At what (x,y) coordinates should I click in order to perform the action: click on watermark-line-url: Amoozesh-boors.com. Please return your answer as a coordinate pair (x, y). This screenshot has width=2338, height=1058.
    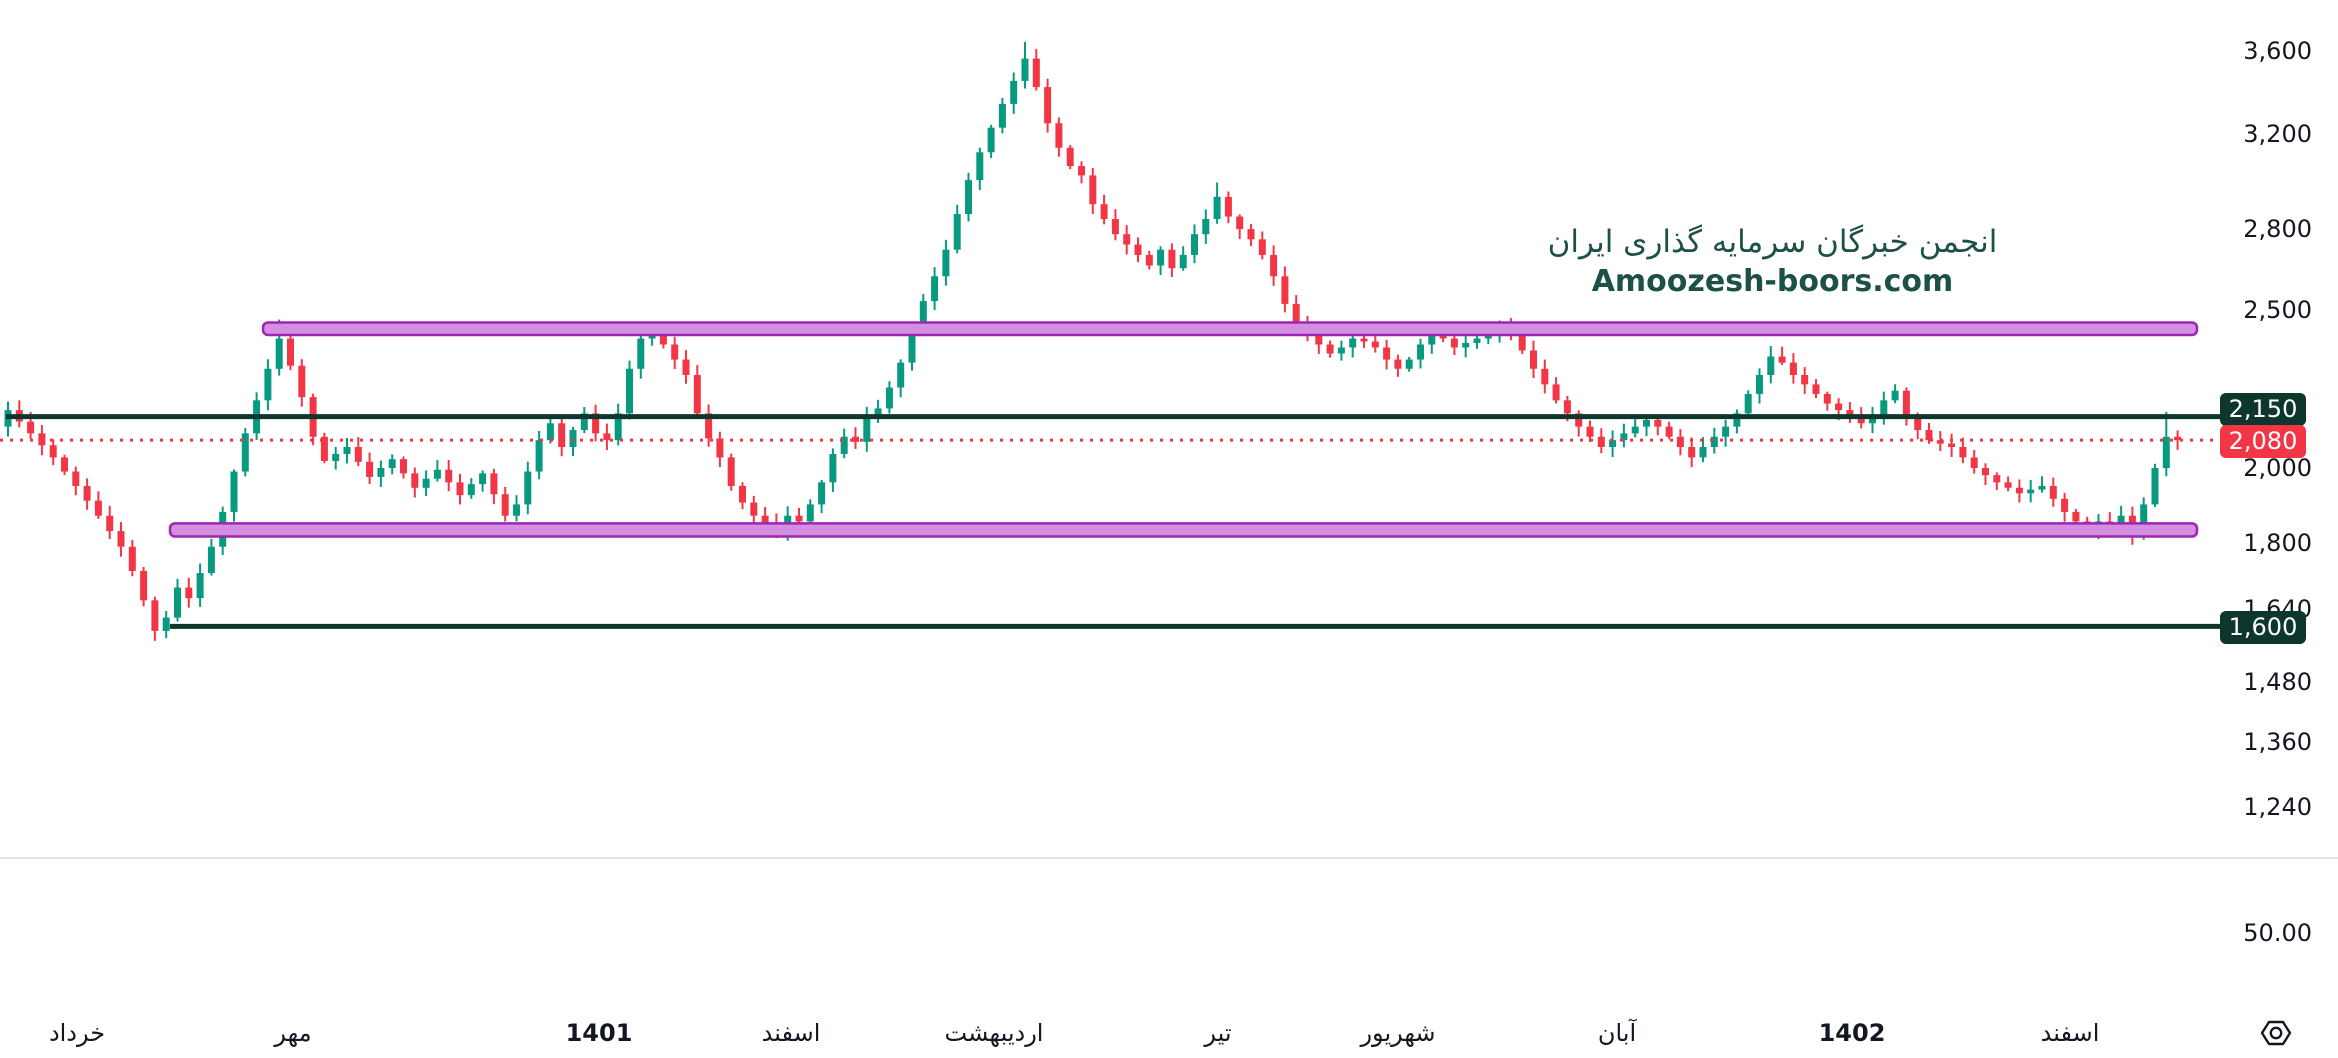
    Looking at the image, I should click on (1772, 281).